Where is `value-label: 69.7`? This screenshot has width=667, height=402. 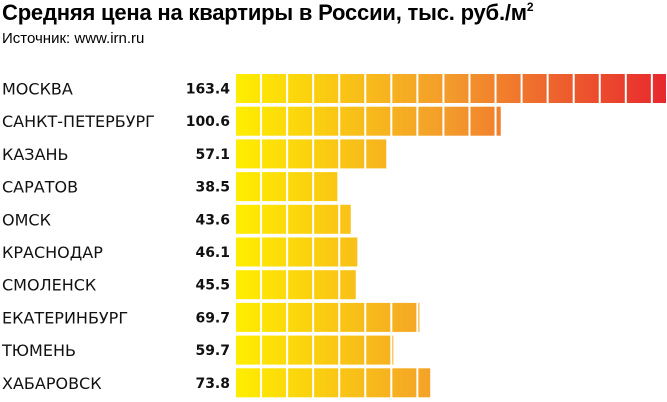
value-label: 69.7 is located at coordinates (212, 318).